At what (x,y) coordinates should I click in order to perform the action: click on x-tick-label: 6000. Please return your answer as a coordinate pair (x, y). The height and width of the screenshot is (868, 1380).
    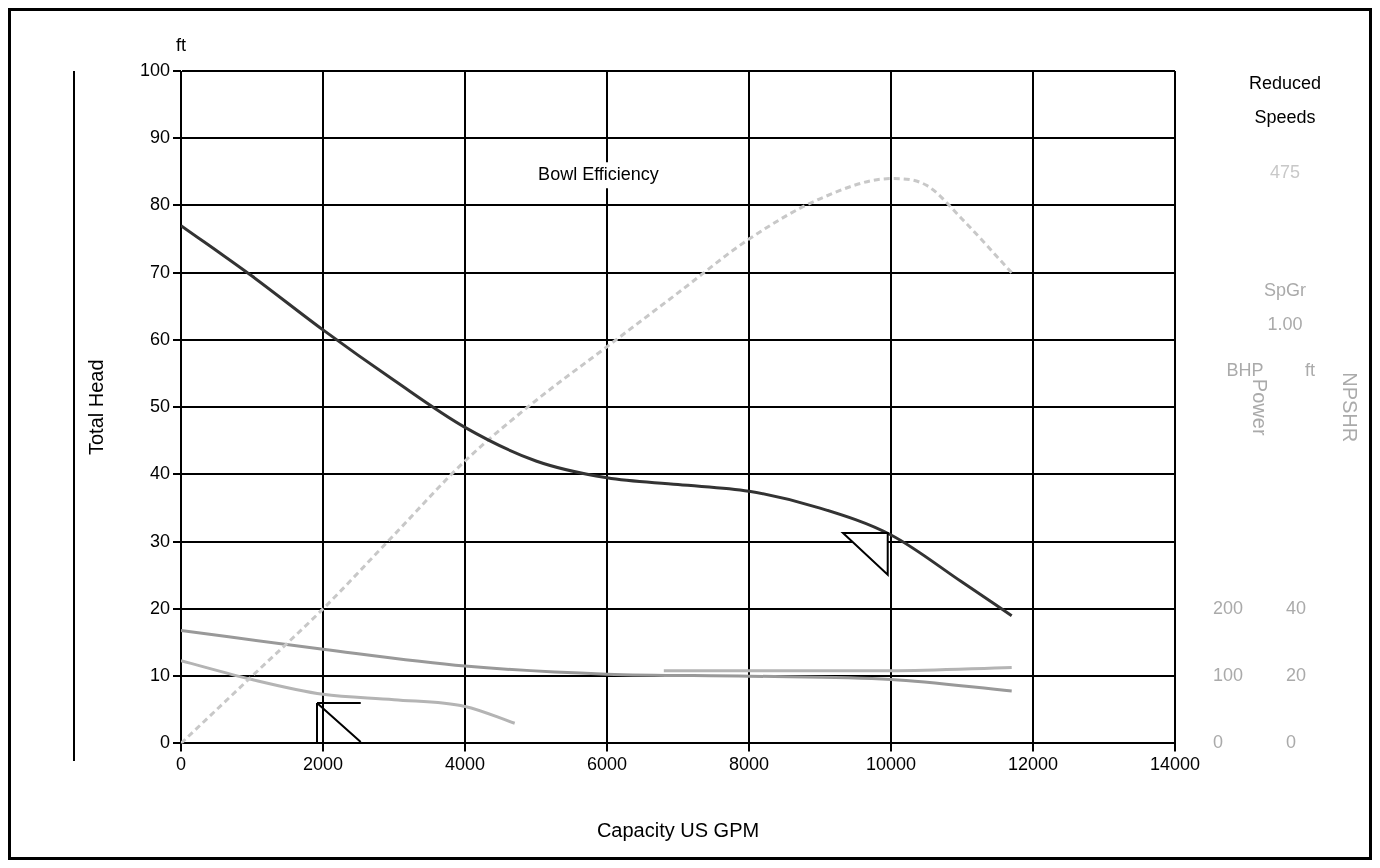
    Looking at the image, I should click on (607, 764).